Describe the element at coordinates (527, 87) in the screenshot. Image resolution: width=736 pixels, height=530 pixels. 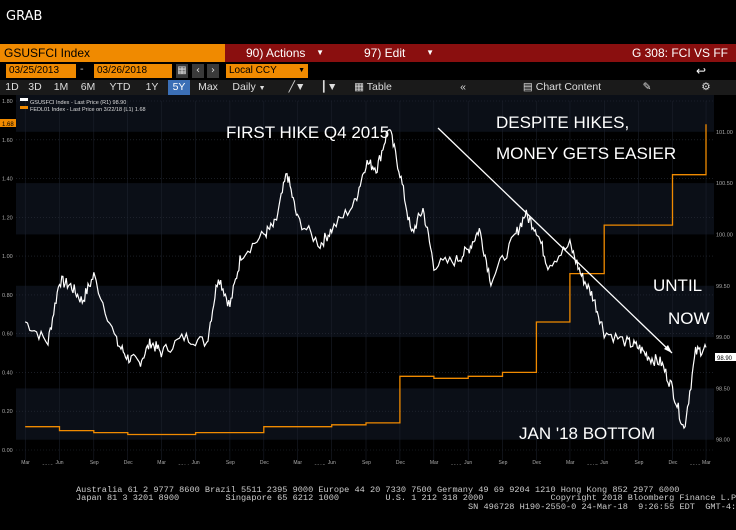
I see `chart-content-icon: ▤` at that location.